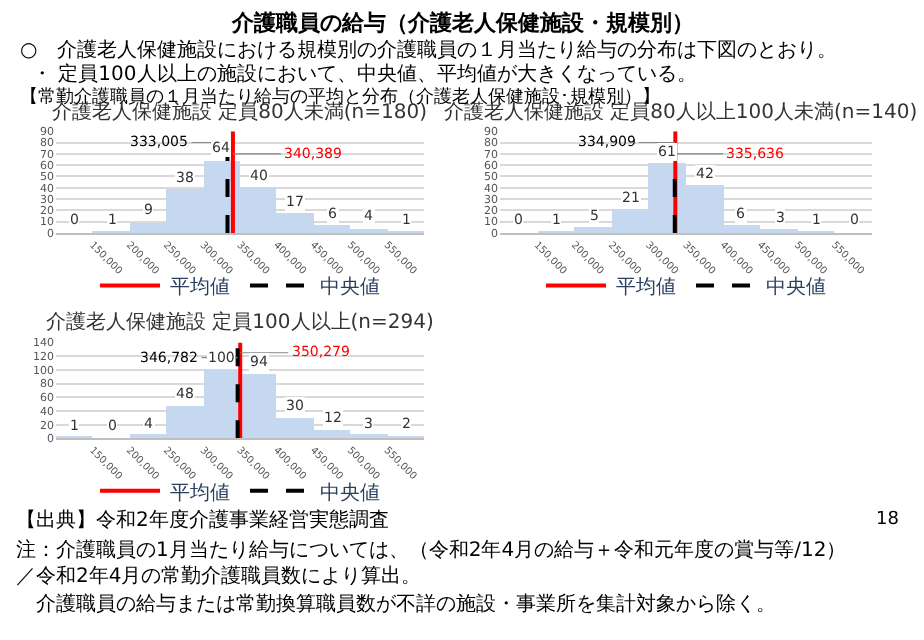 This screenshot has width=924, height=640. Describe the element at coordinates (240, 322) in the screenshot. I see `chart-title: 介護老人保健施設 定員100人以上(n=294)` at that location.